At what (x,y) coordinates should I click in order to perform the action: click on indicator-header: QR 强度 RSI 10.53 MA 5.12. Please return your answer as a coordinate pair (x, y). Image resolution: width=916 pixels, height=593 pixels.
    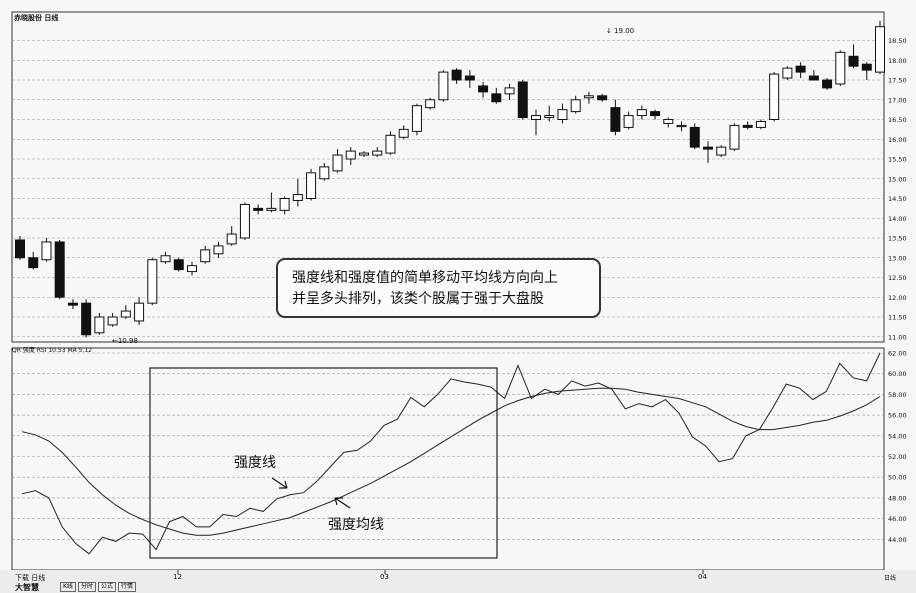
    Looking at the image, I should click on (52, 350).